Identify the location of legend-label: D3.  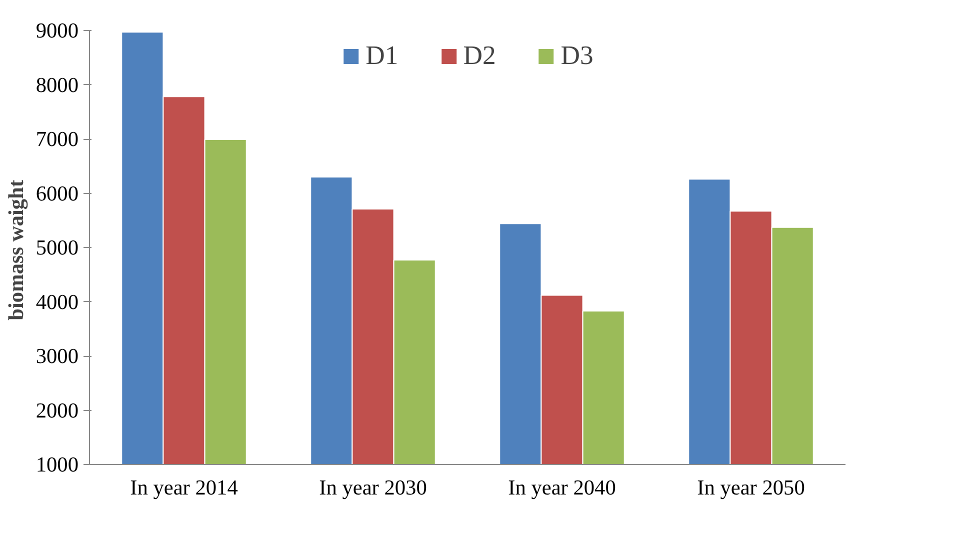
(577, 55).